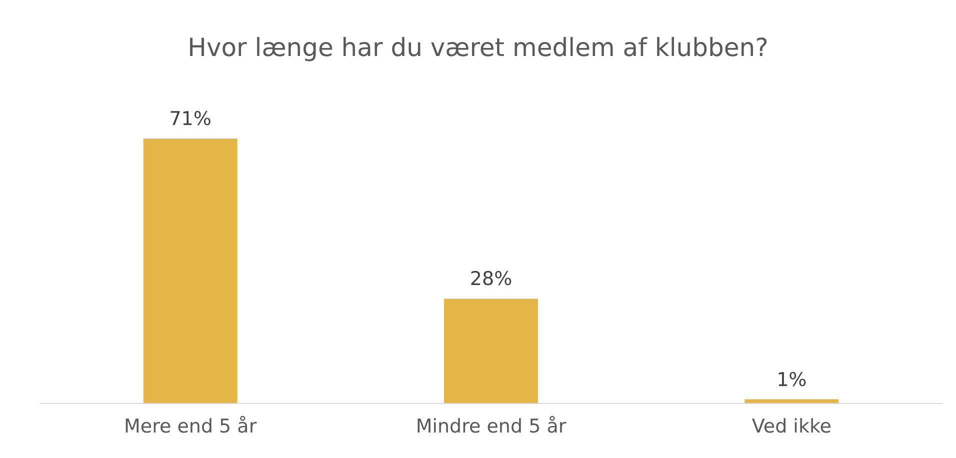 This screenshot has height=458, width=956. I want to click on x-tick-label: Mere end 5 år, so click(190, 427).